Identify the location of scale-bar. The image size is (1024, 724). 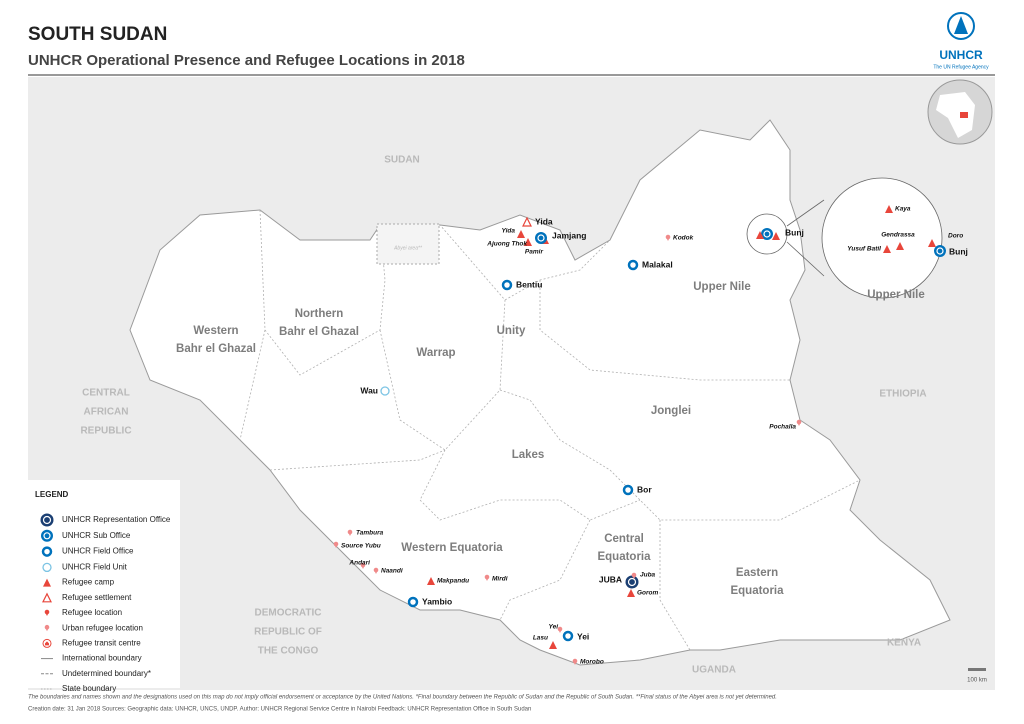
(977, 669).